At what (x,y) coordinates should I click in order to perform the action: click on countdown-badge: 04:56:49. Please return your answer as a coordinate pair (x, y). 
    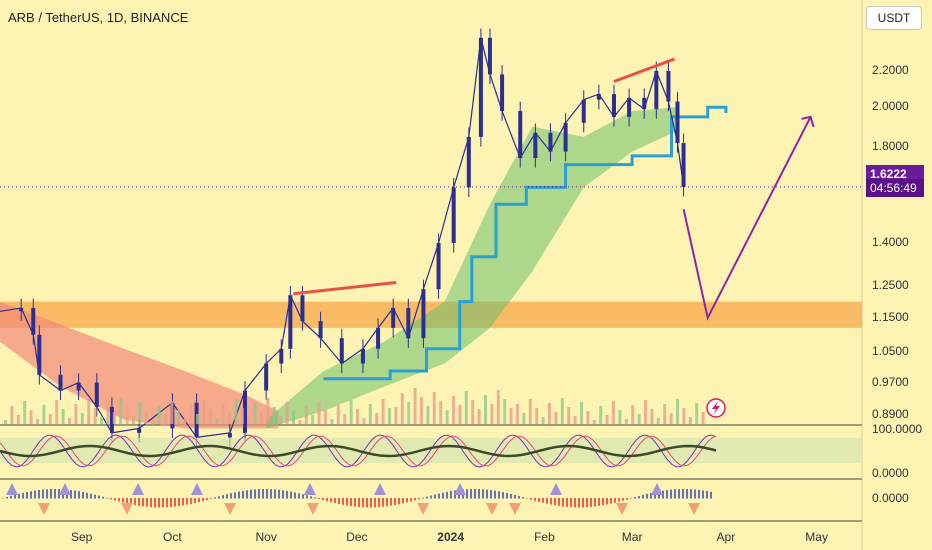
    Looking at the image, I should click on (895, 188).